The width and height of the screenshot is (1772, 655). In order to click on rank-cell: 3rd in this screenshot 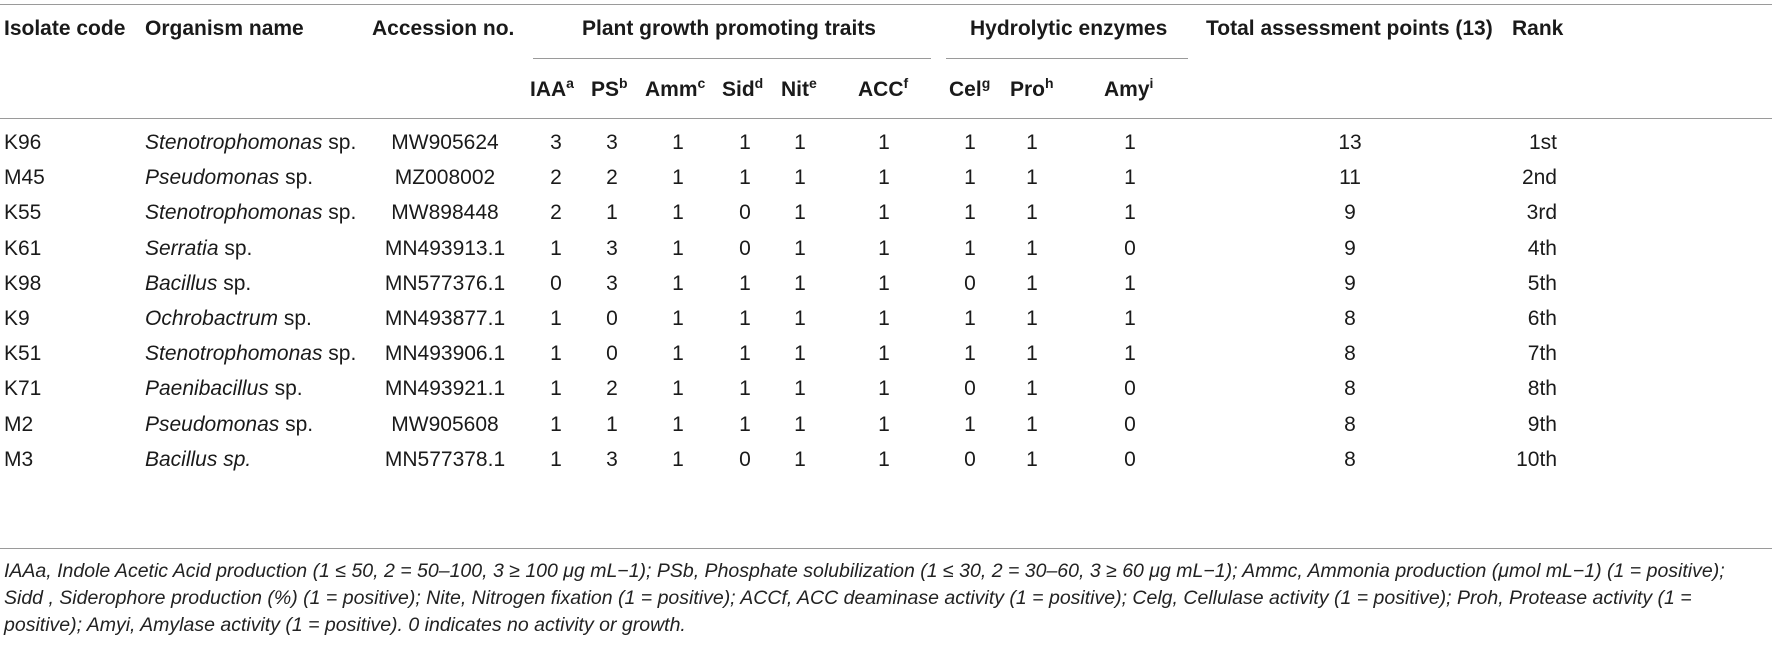, I will do `click(1541, 213)`.